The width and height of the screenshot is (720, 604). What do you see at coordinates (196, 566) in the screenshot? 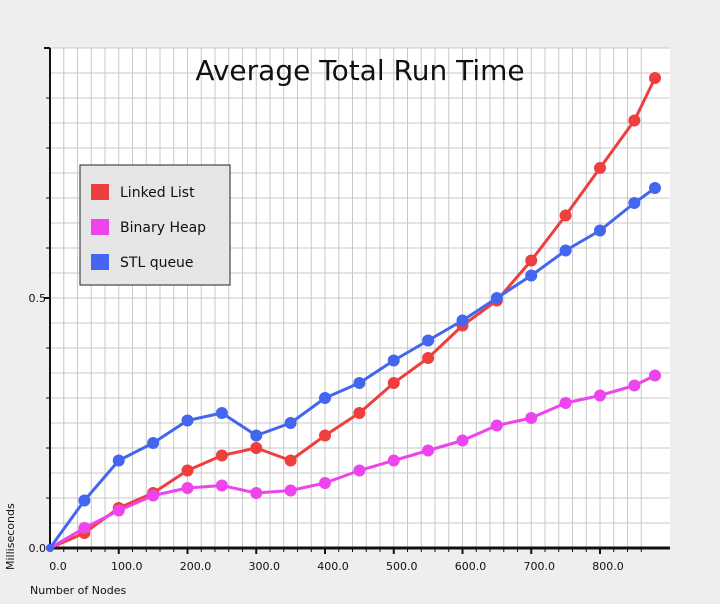
I see `x-tick-label: 200.0` at bounding box center [196, 566].